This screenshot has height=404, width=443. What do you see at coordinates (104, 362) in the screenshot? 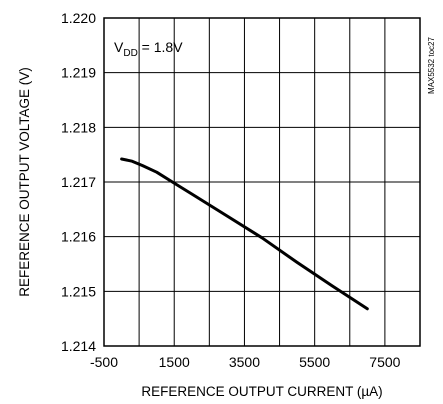
I see `x-tick-label: -500` at bounding box center [104, 362].